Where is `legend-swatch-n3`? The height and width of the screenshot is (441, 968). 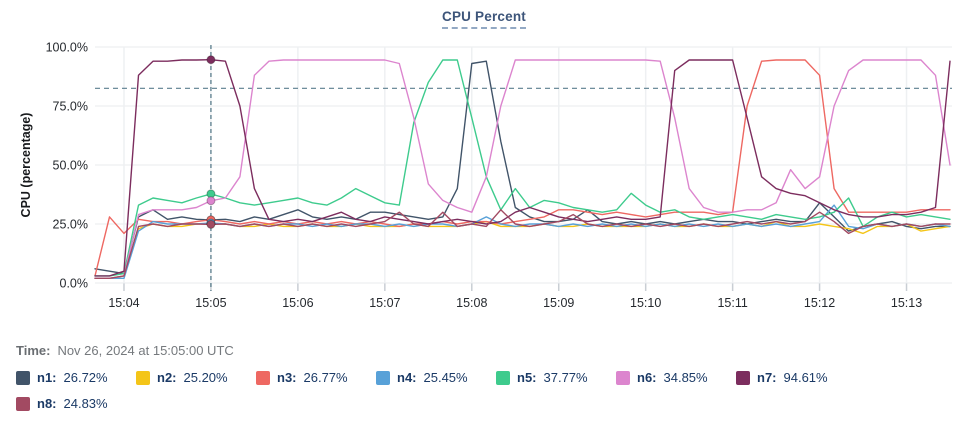 legend-swatch-n3 is located at coordinates (263, 377).